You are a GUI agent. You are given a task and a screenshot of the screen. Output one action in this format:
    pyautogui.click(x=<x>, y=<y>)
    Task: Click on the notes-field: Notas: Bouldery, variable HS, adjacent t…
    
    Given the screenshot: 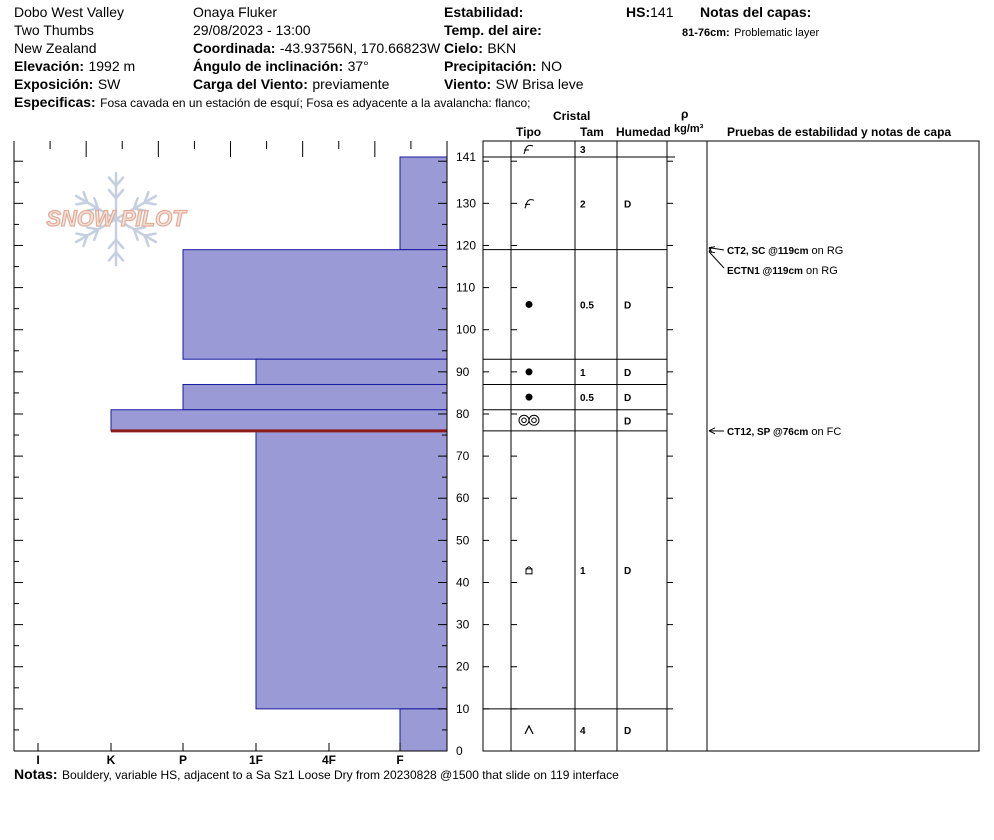 What is the action you would take?
    pyautogui.click(x=316, y=775)
    